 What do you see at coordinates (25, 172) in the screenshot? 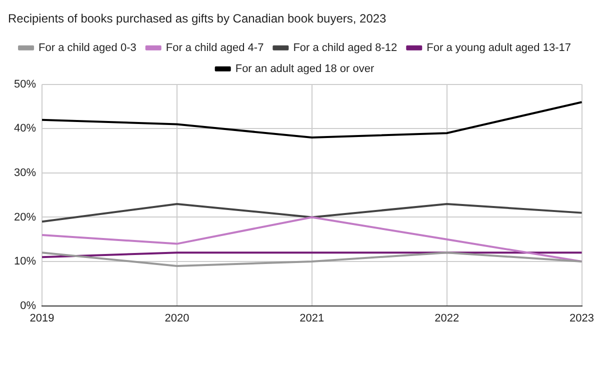
I see `y-tick-label: 30%` at bounding box center [25, 172].